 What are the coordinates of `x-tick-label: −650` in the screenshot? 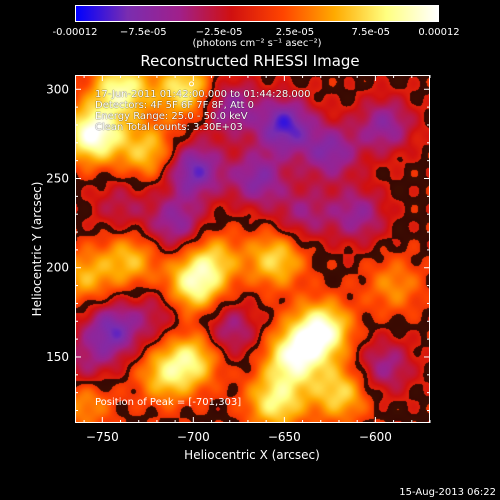 It's located at (284, 437).